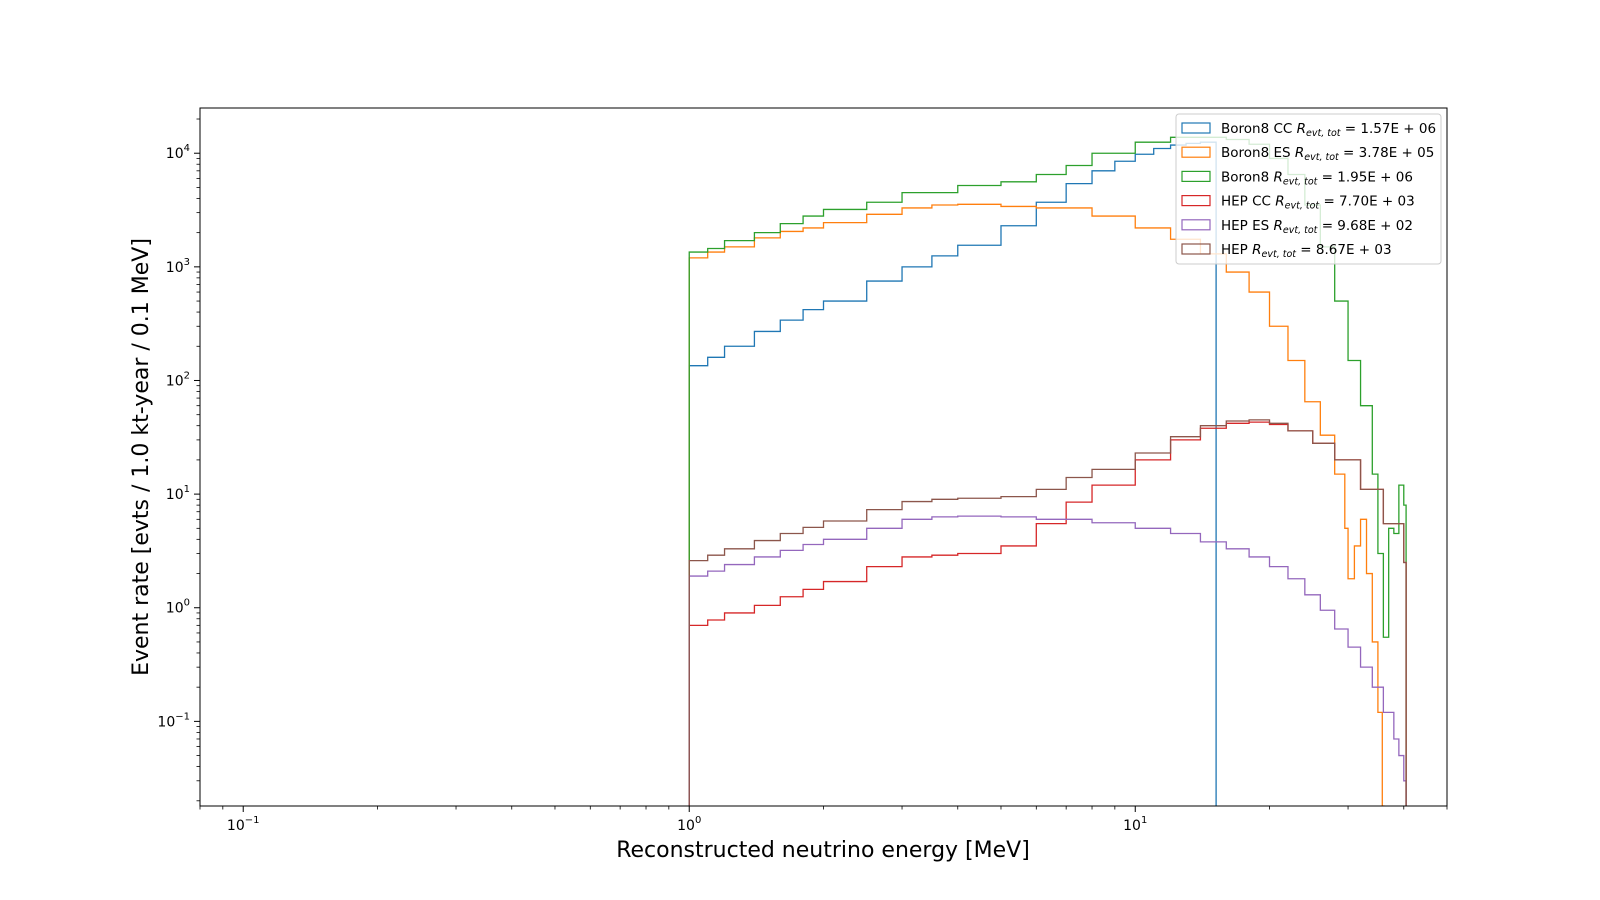  I want to click on x-tick-label: 10⁻¹, so click(243, 824).